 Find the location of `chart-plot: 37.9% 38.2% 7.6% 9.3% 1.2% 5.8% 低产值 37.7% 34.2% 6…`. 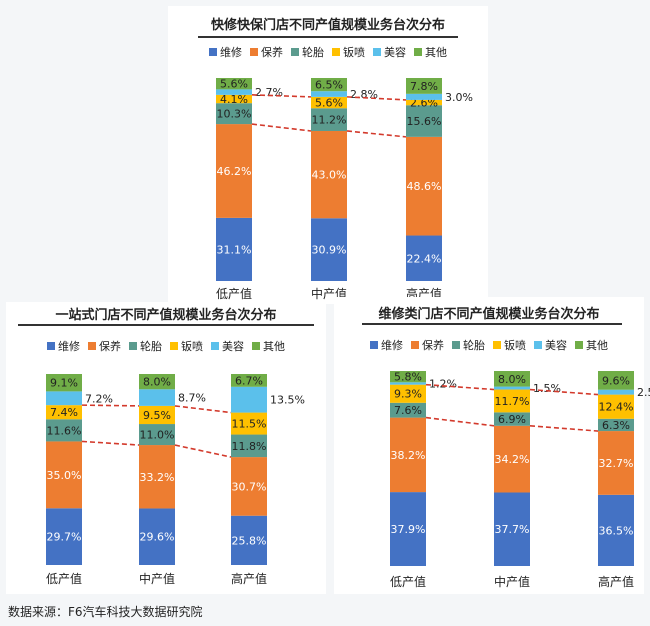

chart-plot: 37.9% 38.2% 7.6% 9.3% 1.2% 5.8% 低产值 37.7% 34.2% 6… is located at coordinates (520, 480).